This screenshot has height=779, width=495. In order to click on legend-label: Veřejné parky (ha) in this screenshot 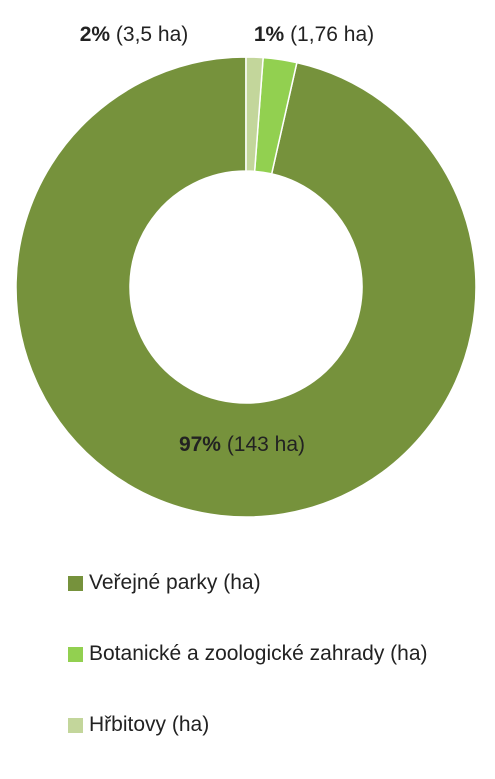, I will do `click(175, 582)`.